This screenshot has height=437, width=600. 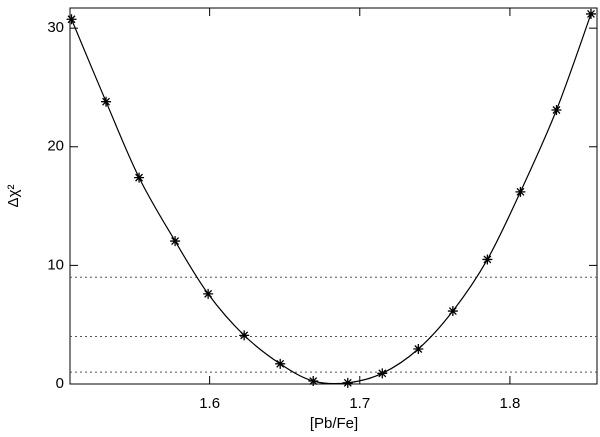 What do you see at coordinates (55, 27) in the screenshot?
I see `y-tick-label: 30` at bounding box center [55, 27].